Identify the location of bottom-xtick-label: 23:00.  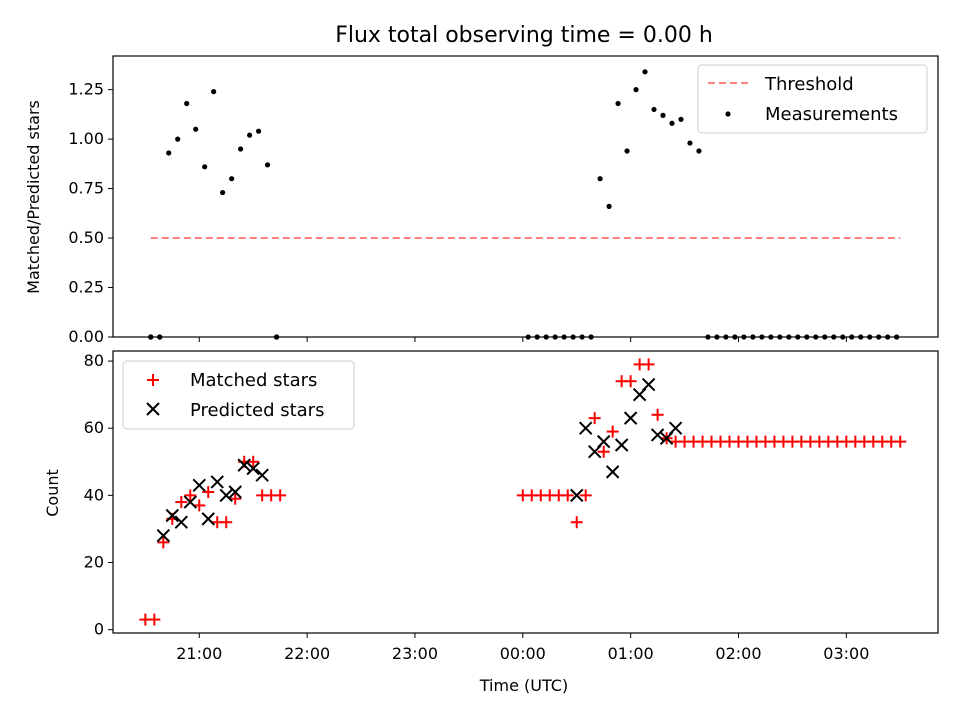
(415, 653).